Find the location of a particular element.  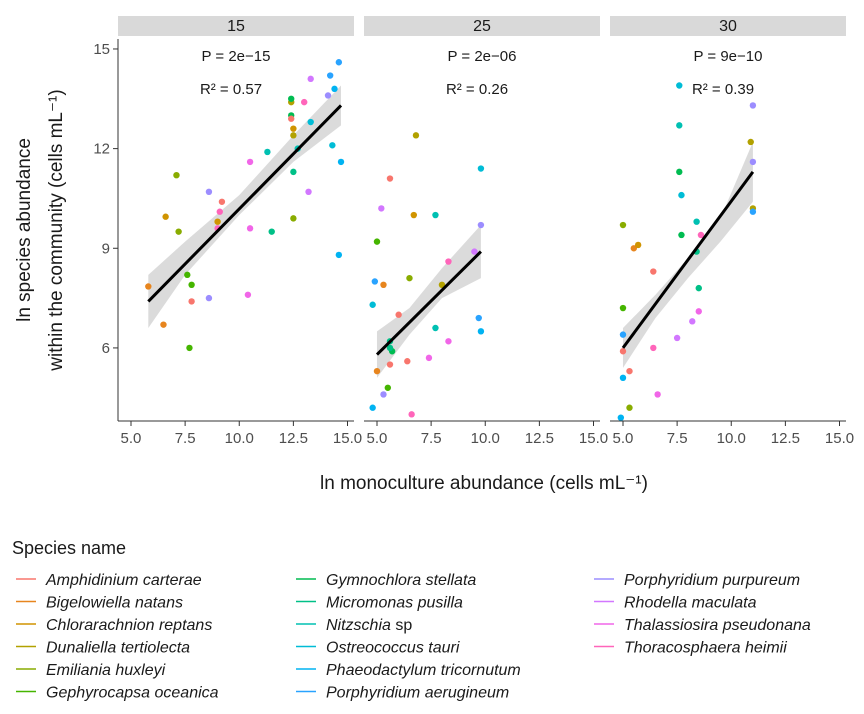

legend-item: Porphyridium purpureum is located at coordinates (697, 580).